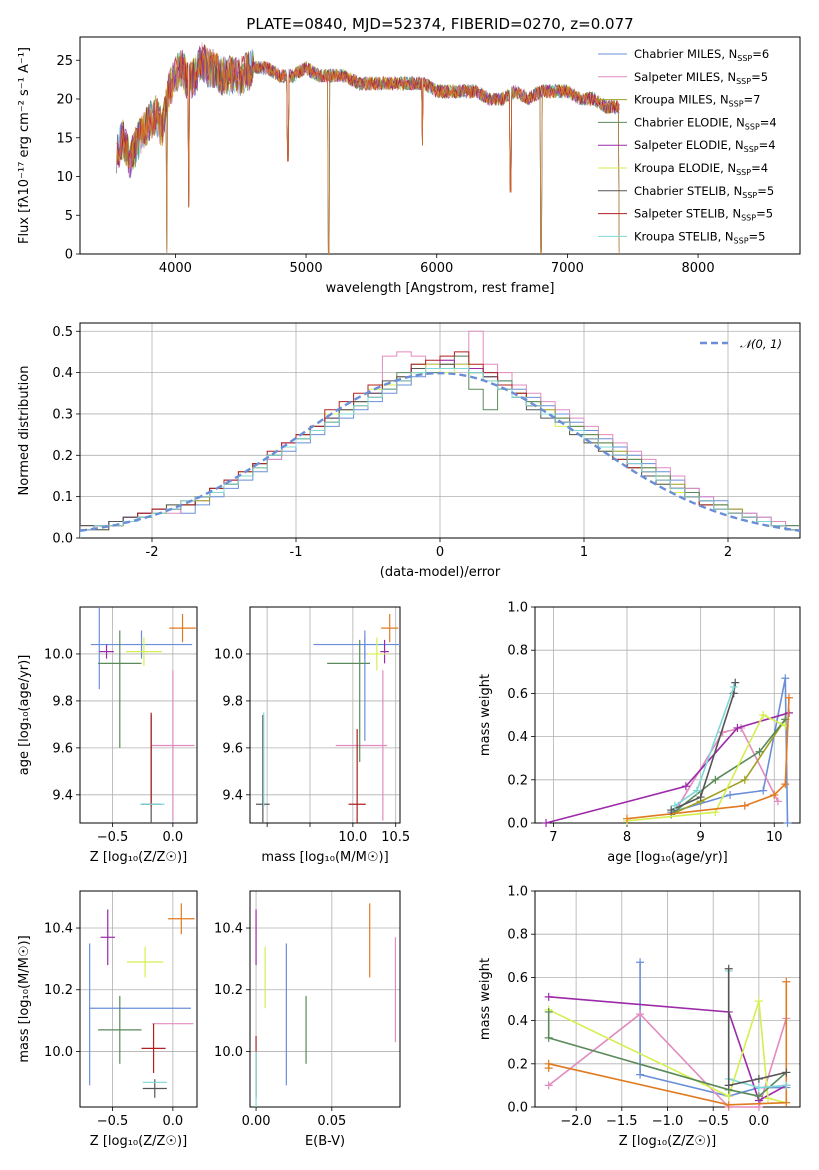 Image resolution: width=819 pixels, height=1170 pixels. What do you see at coordinates (306, 268) in the screenshot?
I see `x-tick-label: 5000` at bounding box center [306, 268].